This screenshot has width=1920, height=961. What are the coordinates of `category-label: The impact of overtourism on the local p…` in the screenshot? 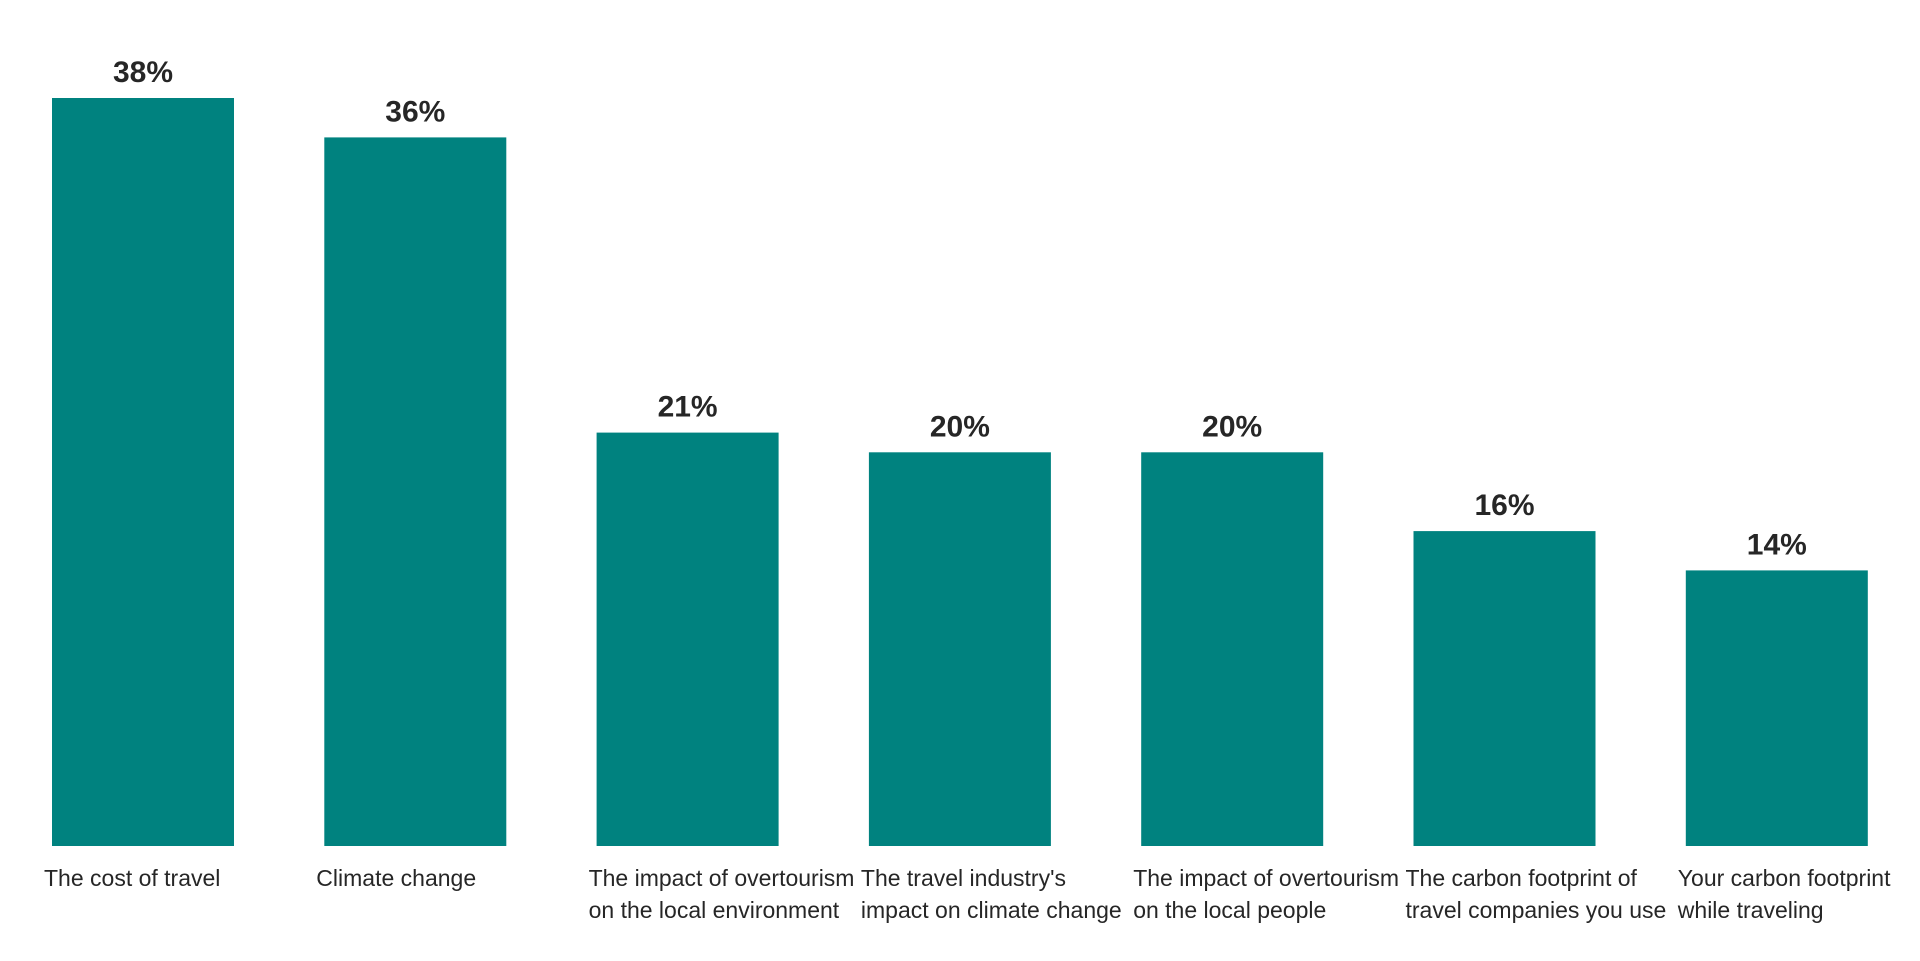 It's located at (1266, 894).